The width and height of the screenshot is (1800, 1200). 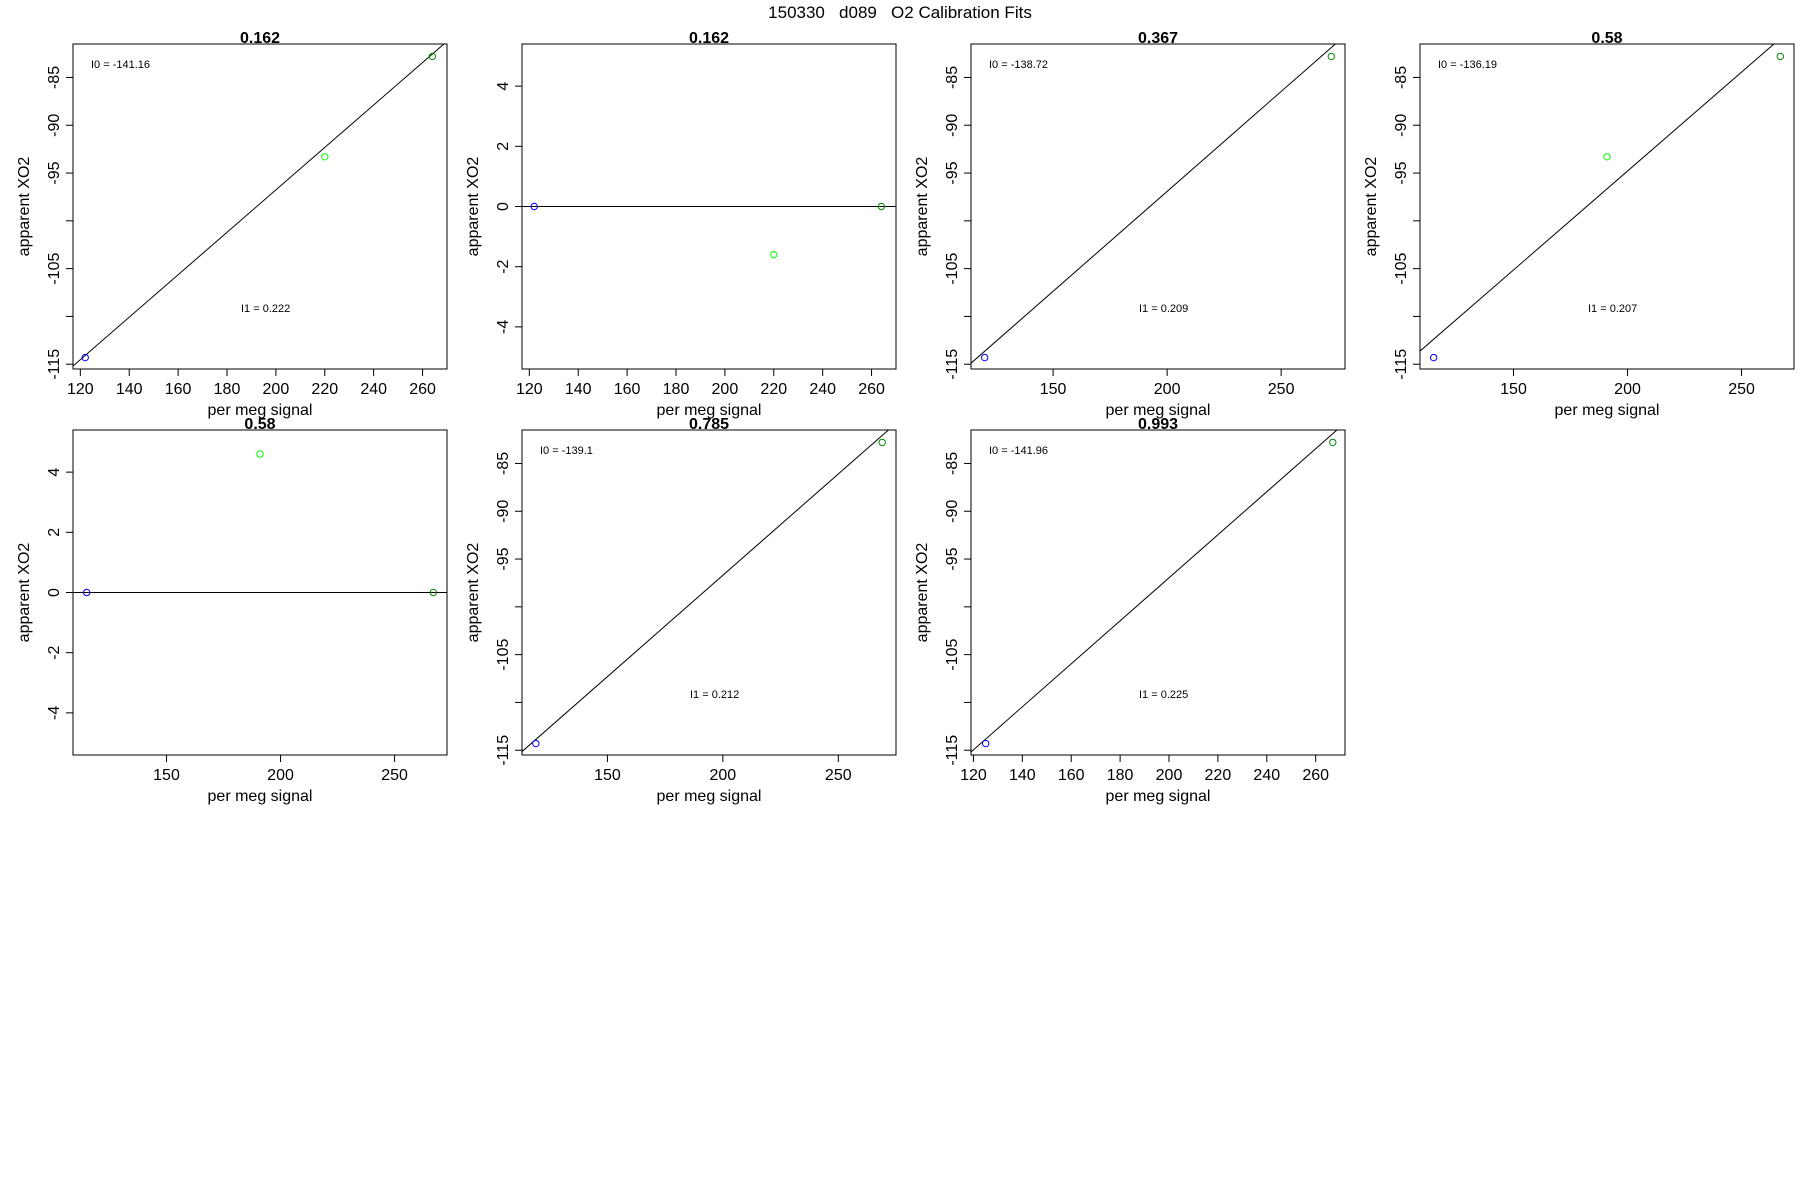 What do you see at coordinates (120, 65) in the screenshot?
I see `intercept-annotation: I0 = -141.16` at bounding box center [120, 65].